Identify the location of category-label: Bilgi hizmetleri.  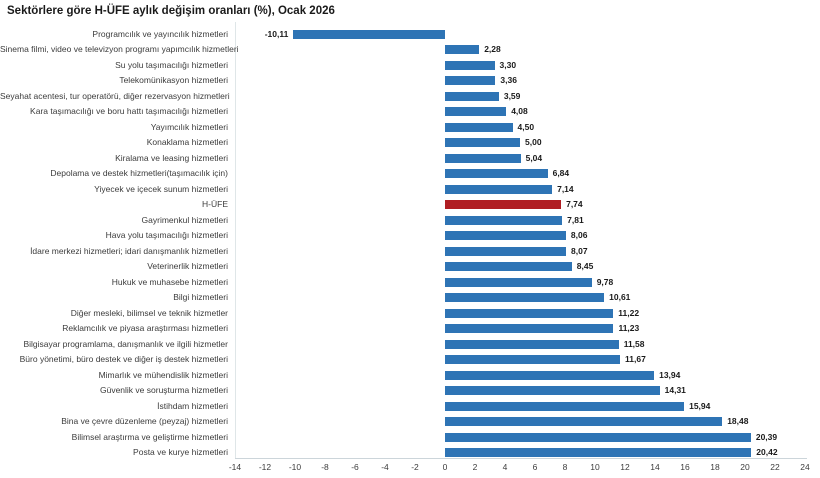
(200, 297).